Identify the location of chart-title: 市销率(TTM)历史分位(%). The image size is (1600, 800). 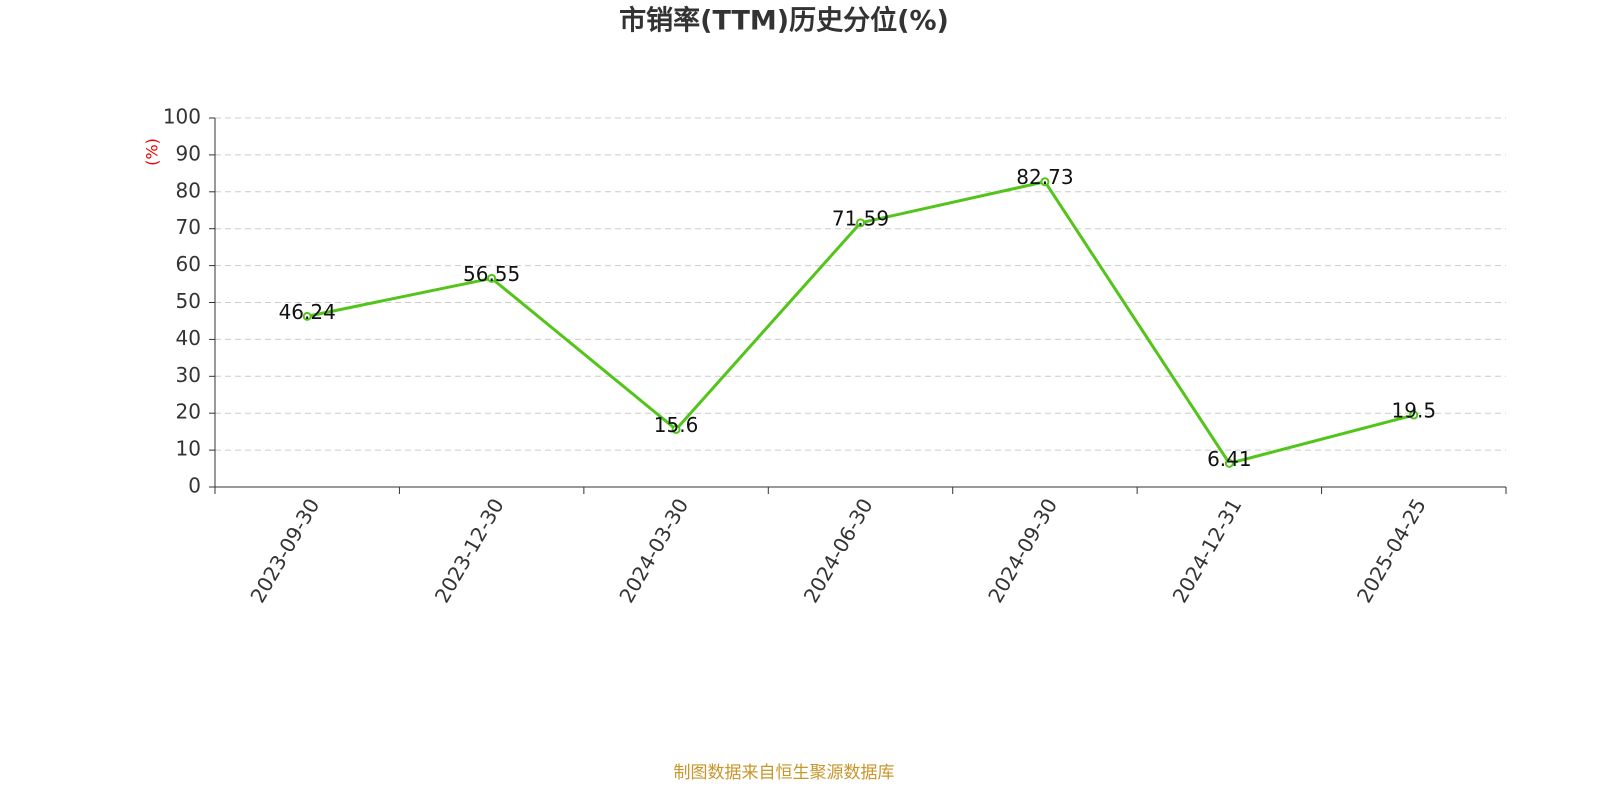
(784, 21).